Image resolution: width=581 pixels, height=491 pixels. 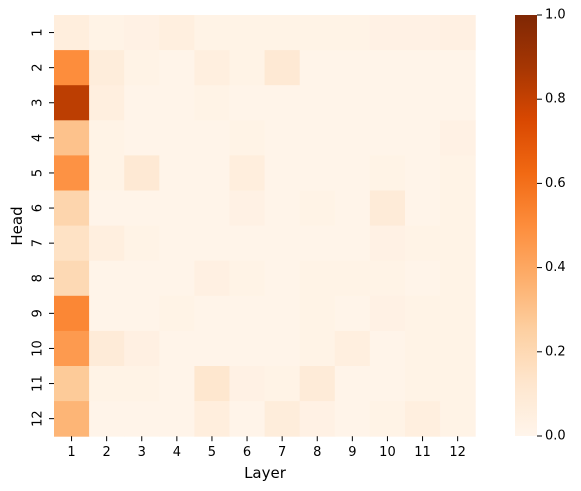 I want to click on colorbar-ticks: 0.0 0.2 0.4 0.6 0.8 1.0, so click(x=551, y=226).